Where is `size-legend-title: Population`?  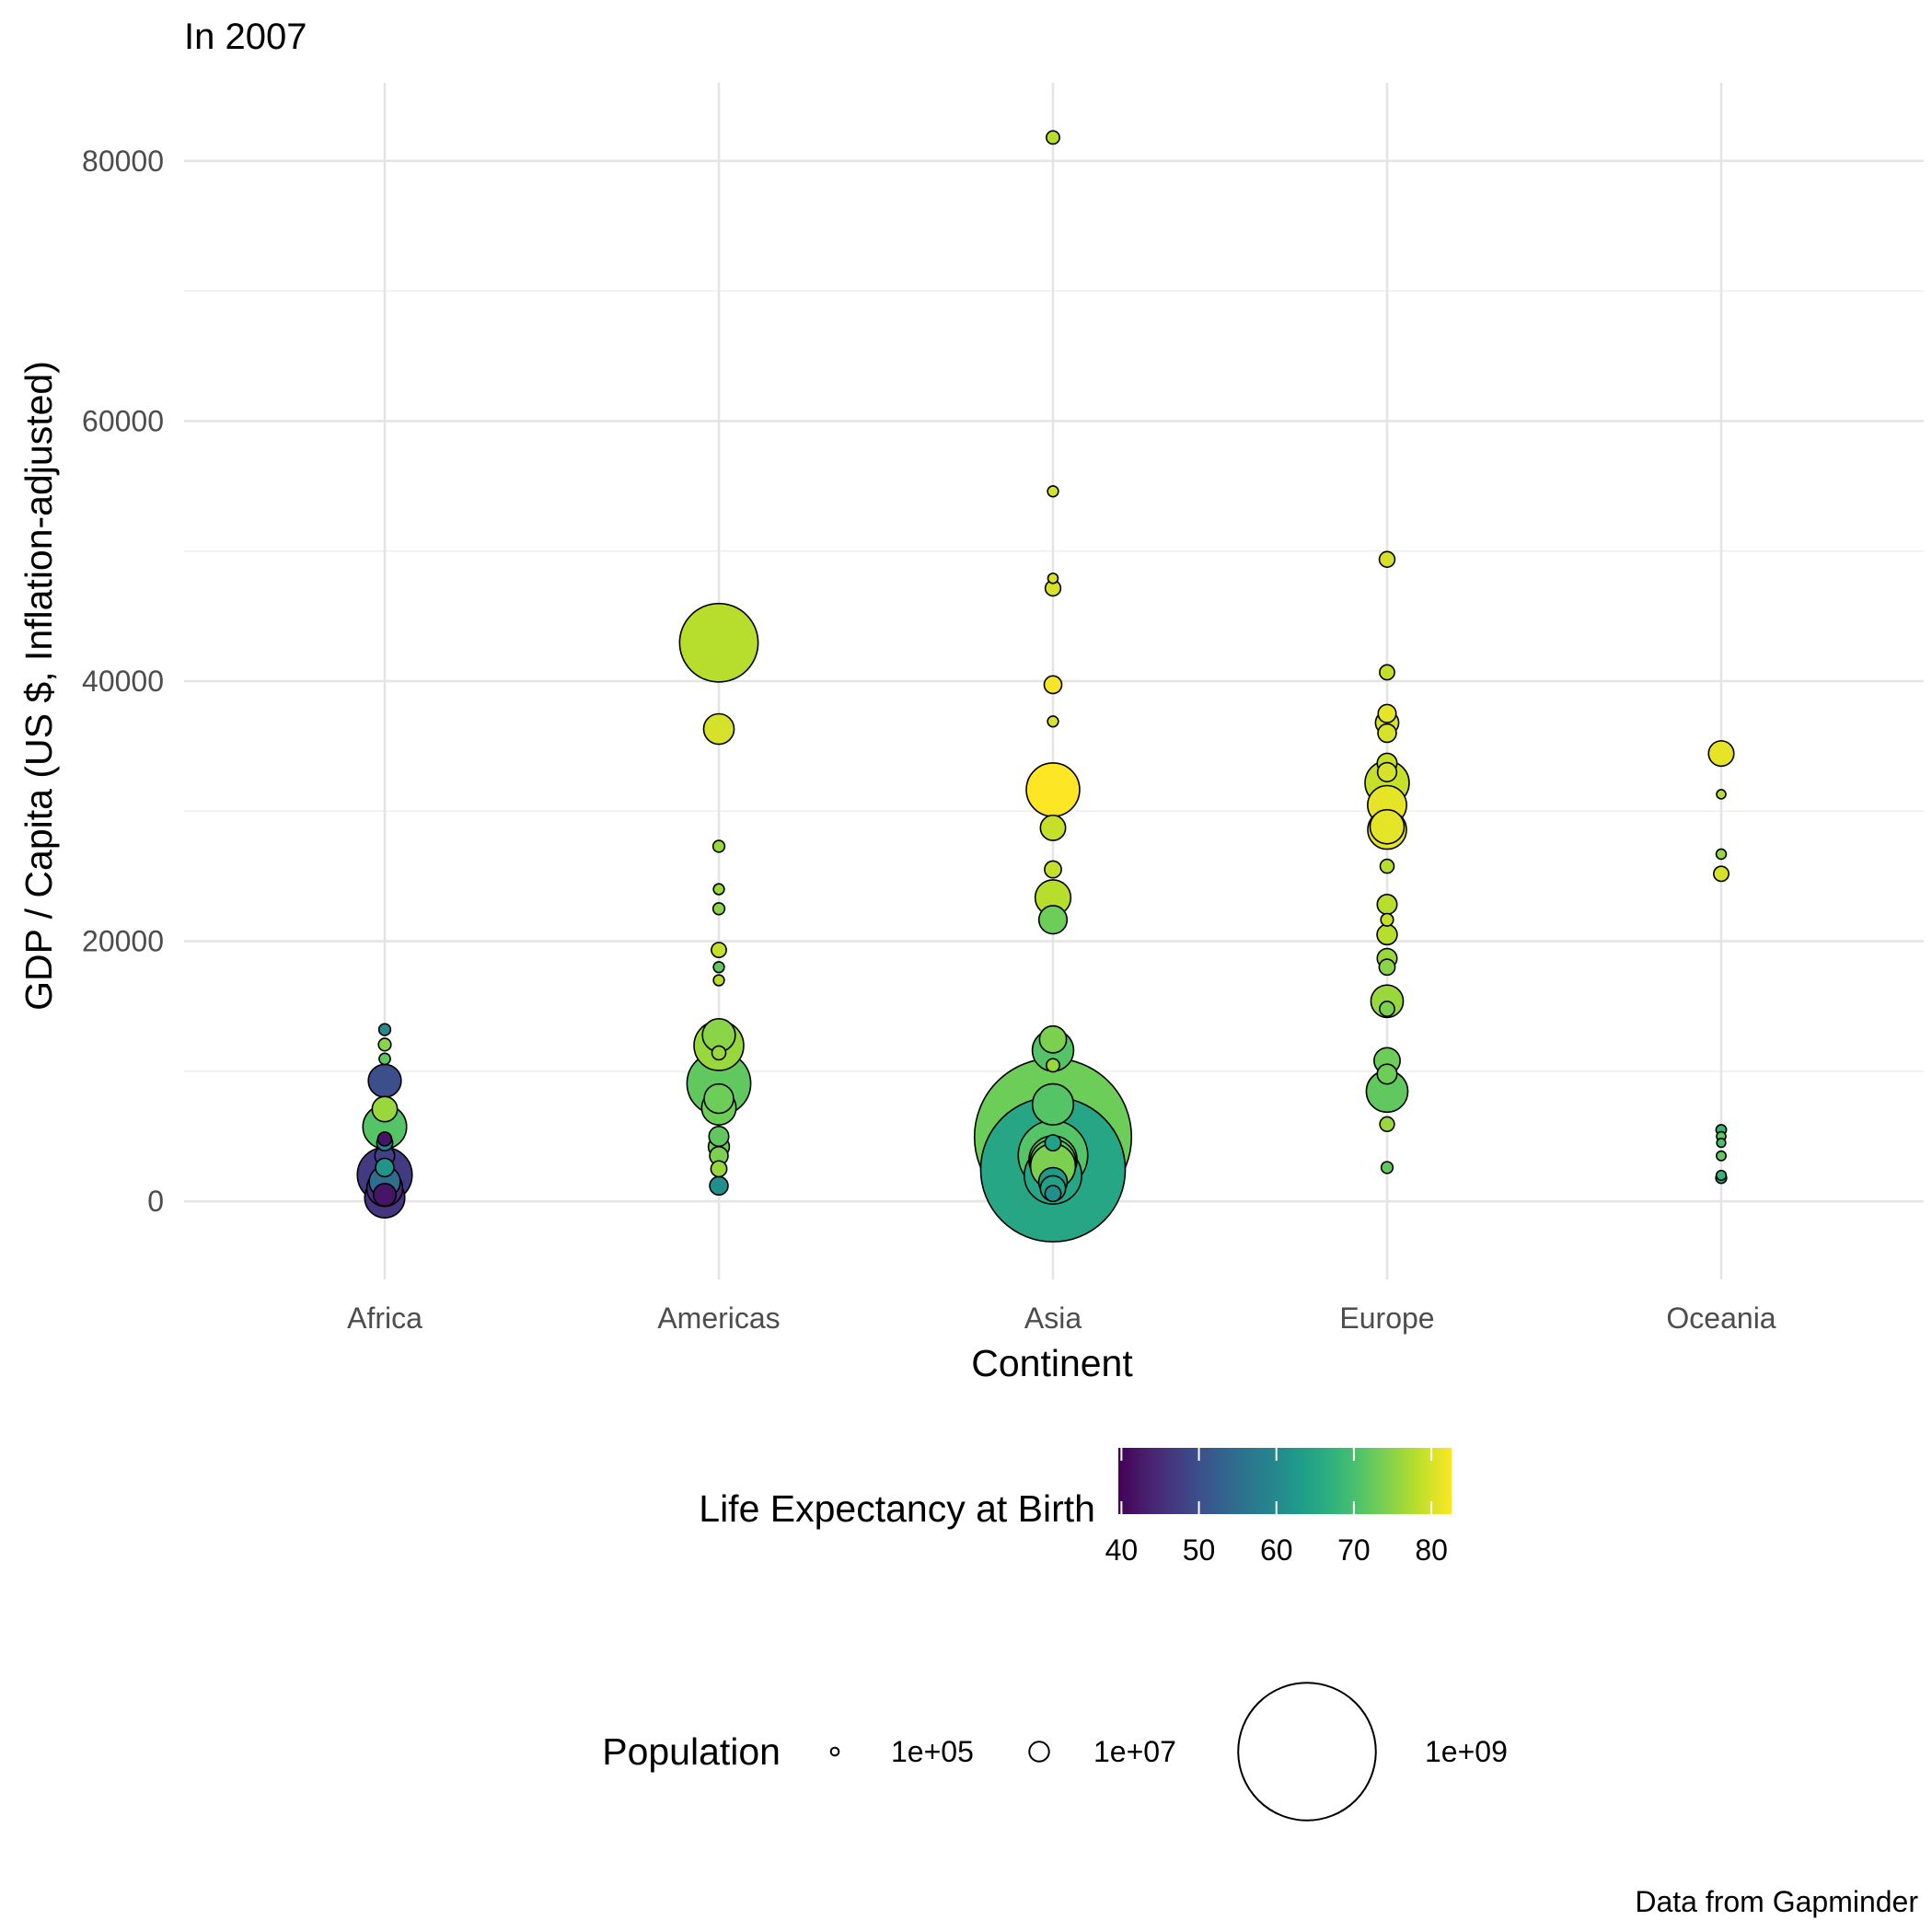 size-legend-title: Population is located at coordinates (692, 1752).